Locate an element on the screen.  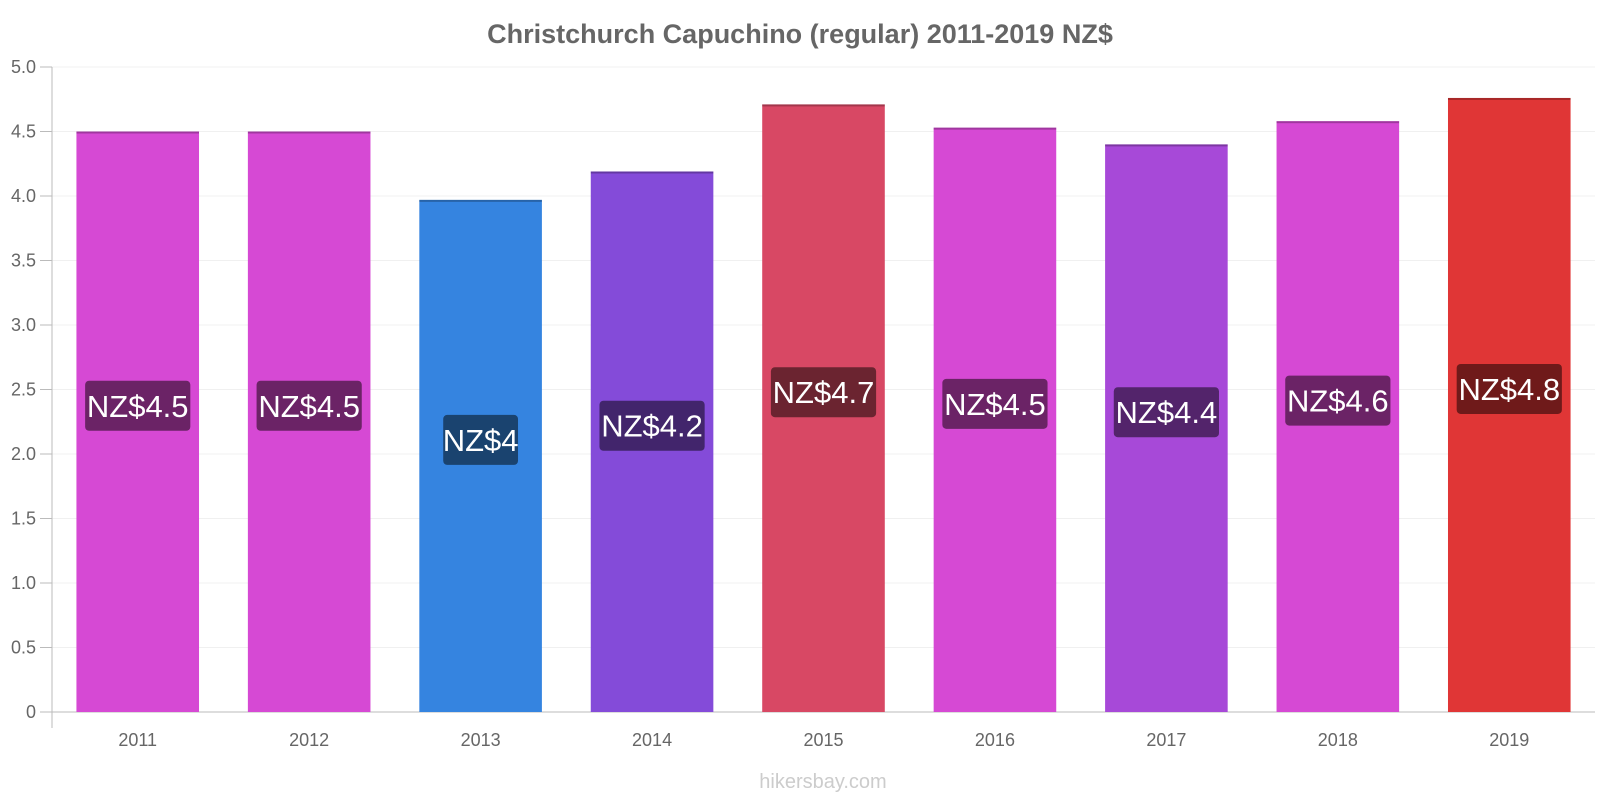
x-tick-label: 2017 is located at coordinates (1166, 740).